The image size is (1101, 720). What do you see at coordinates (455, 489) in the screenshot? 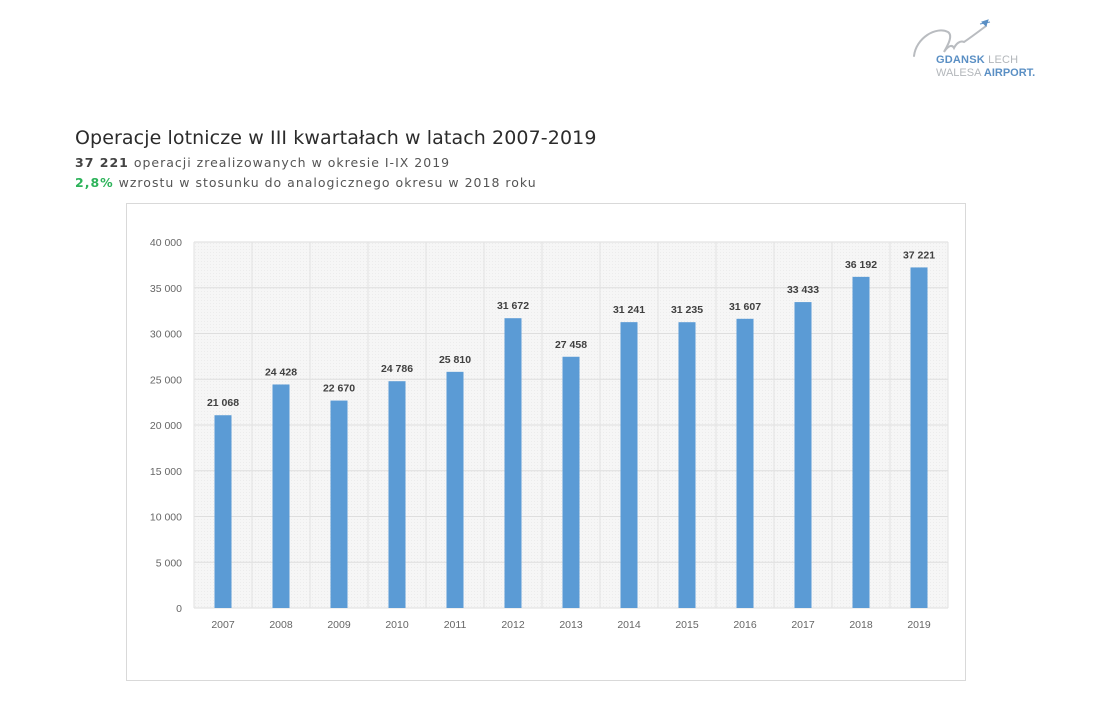
I see `bar-2011` at bounding box center [455, 489].